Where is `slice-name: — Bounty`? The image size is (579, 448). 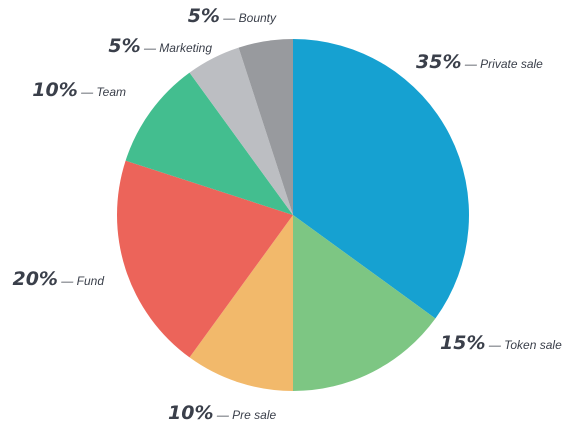 slice-name: — Bounty is located at coordinates (248, 18).